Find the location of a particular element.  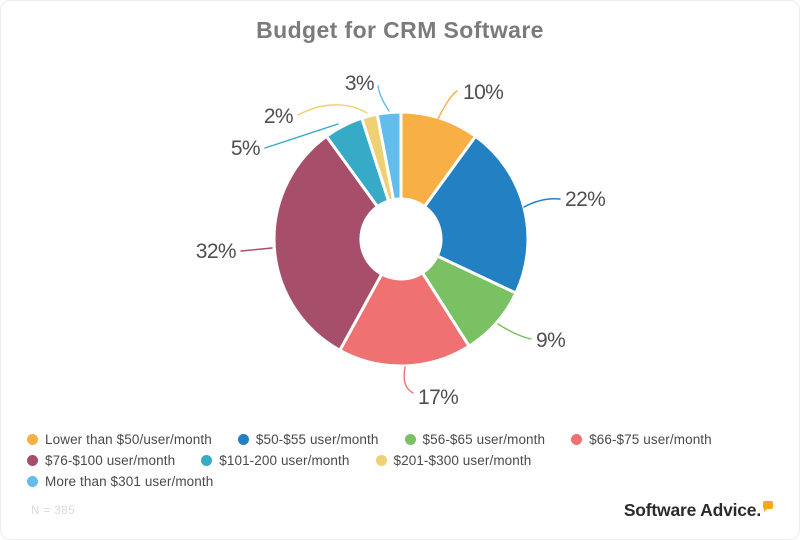

sample-size-note: N = 385 is located at coordinates (53, 511).